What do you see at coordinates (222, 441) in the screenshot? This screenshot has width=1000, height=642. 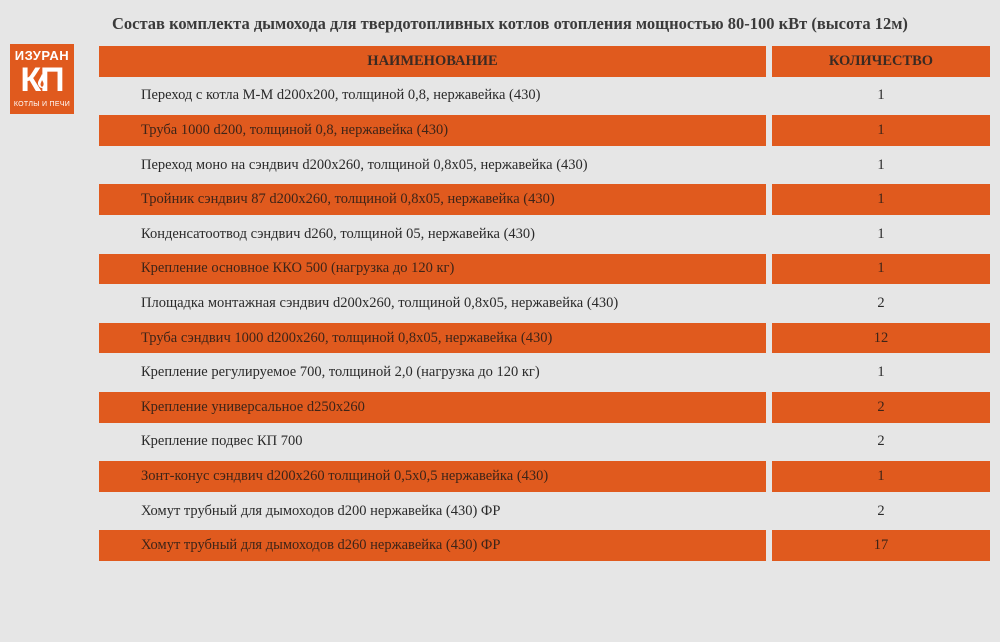 I see `row-name: Крепление подвес КП 700` at bounding box center [222, 441].